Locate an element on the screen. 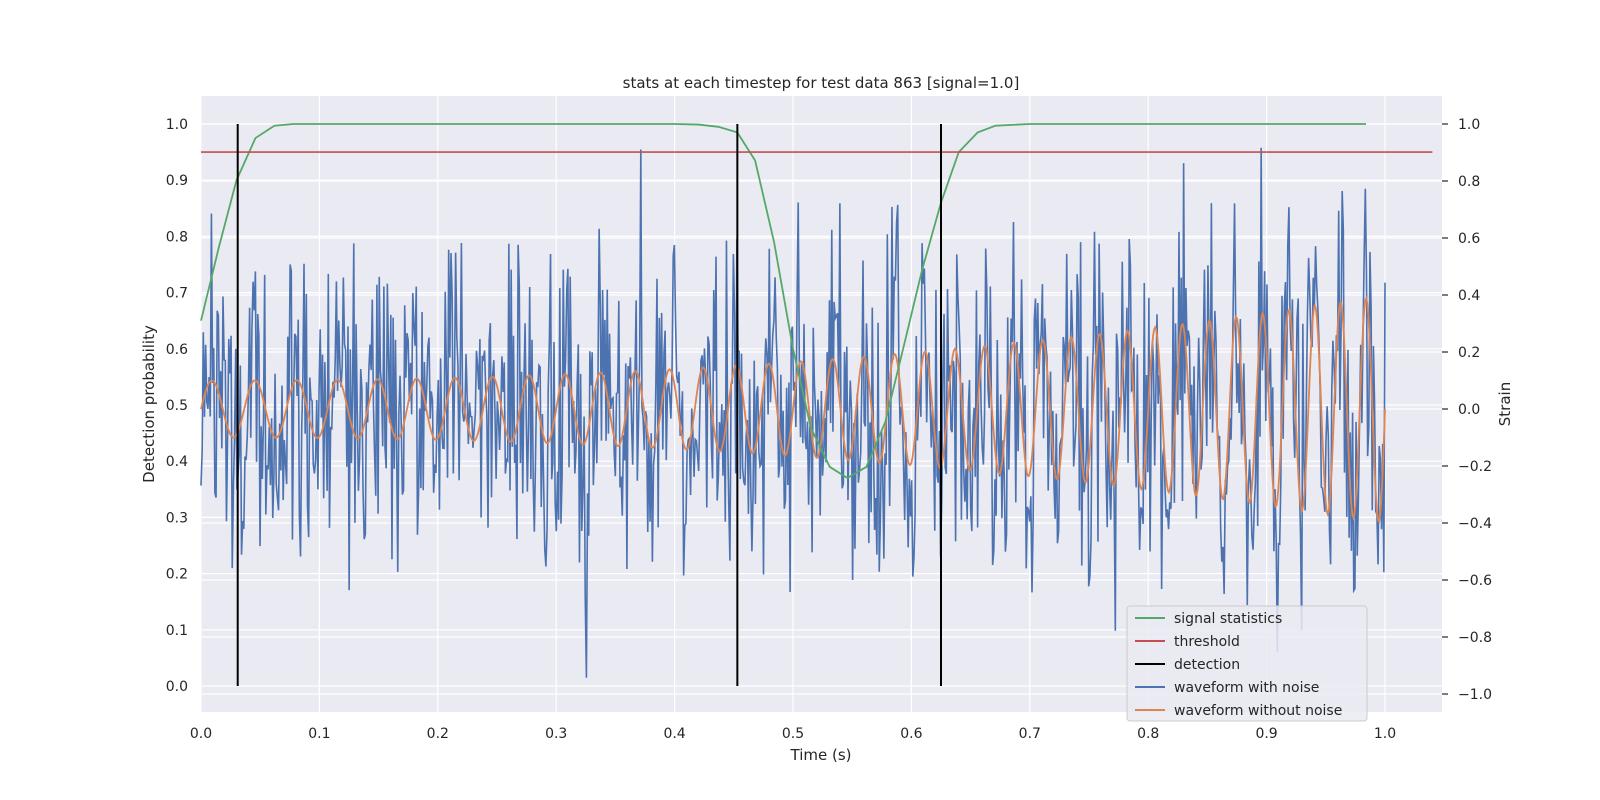  y-axis-label: Detection probability is located at coordinates (149, 404).